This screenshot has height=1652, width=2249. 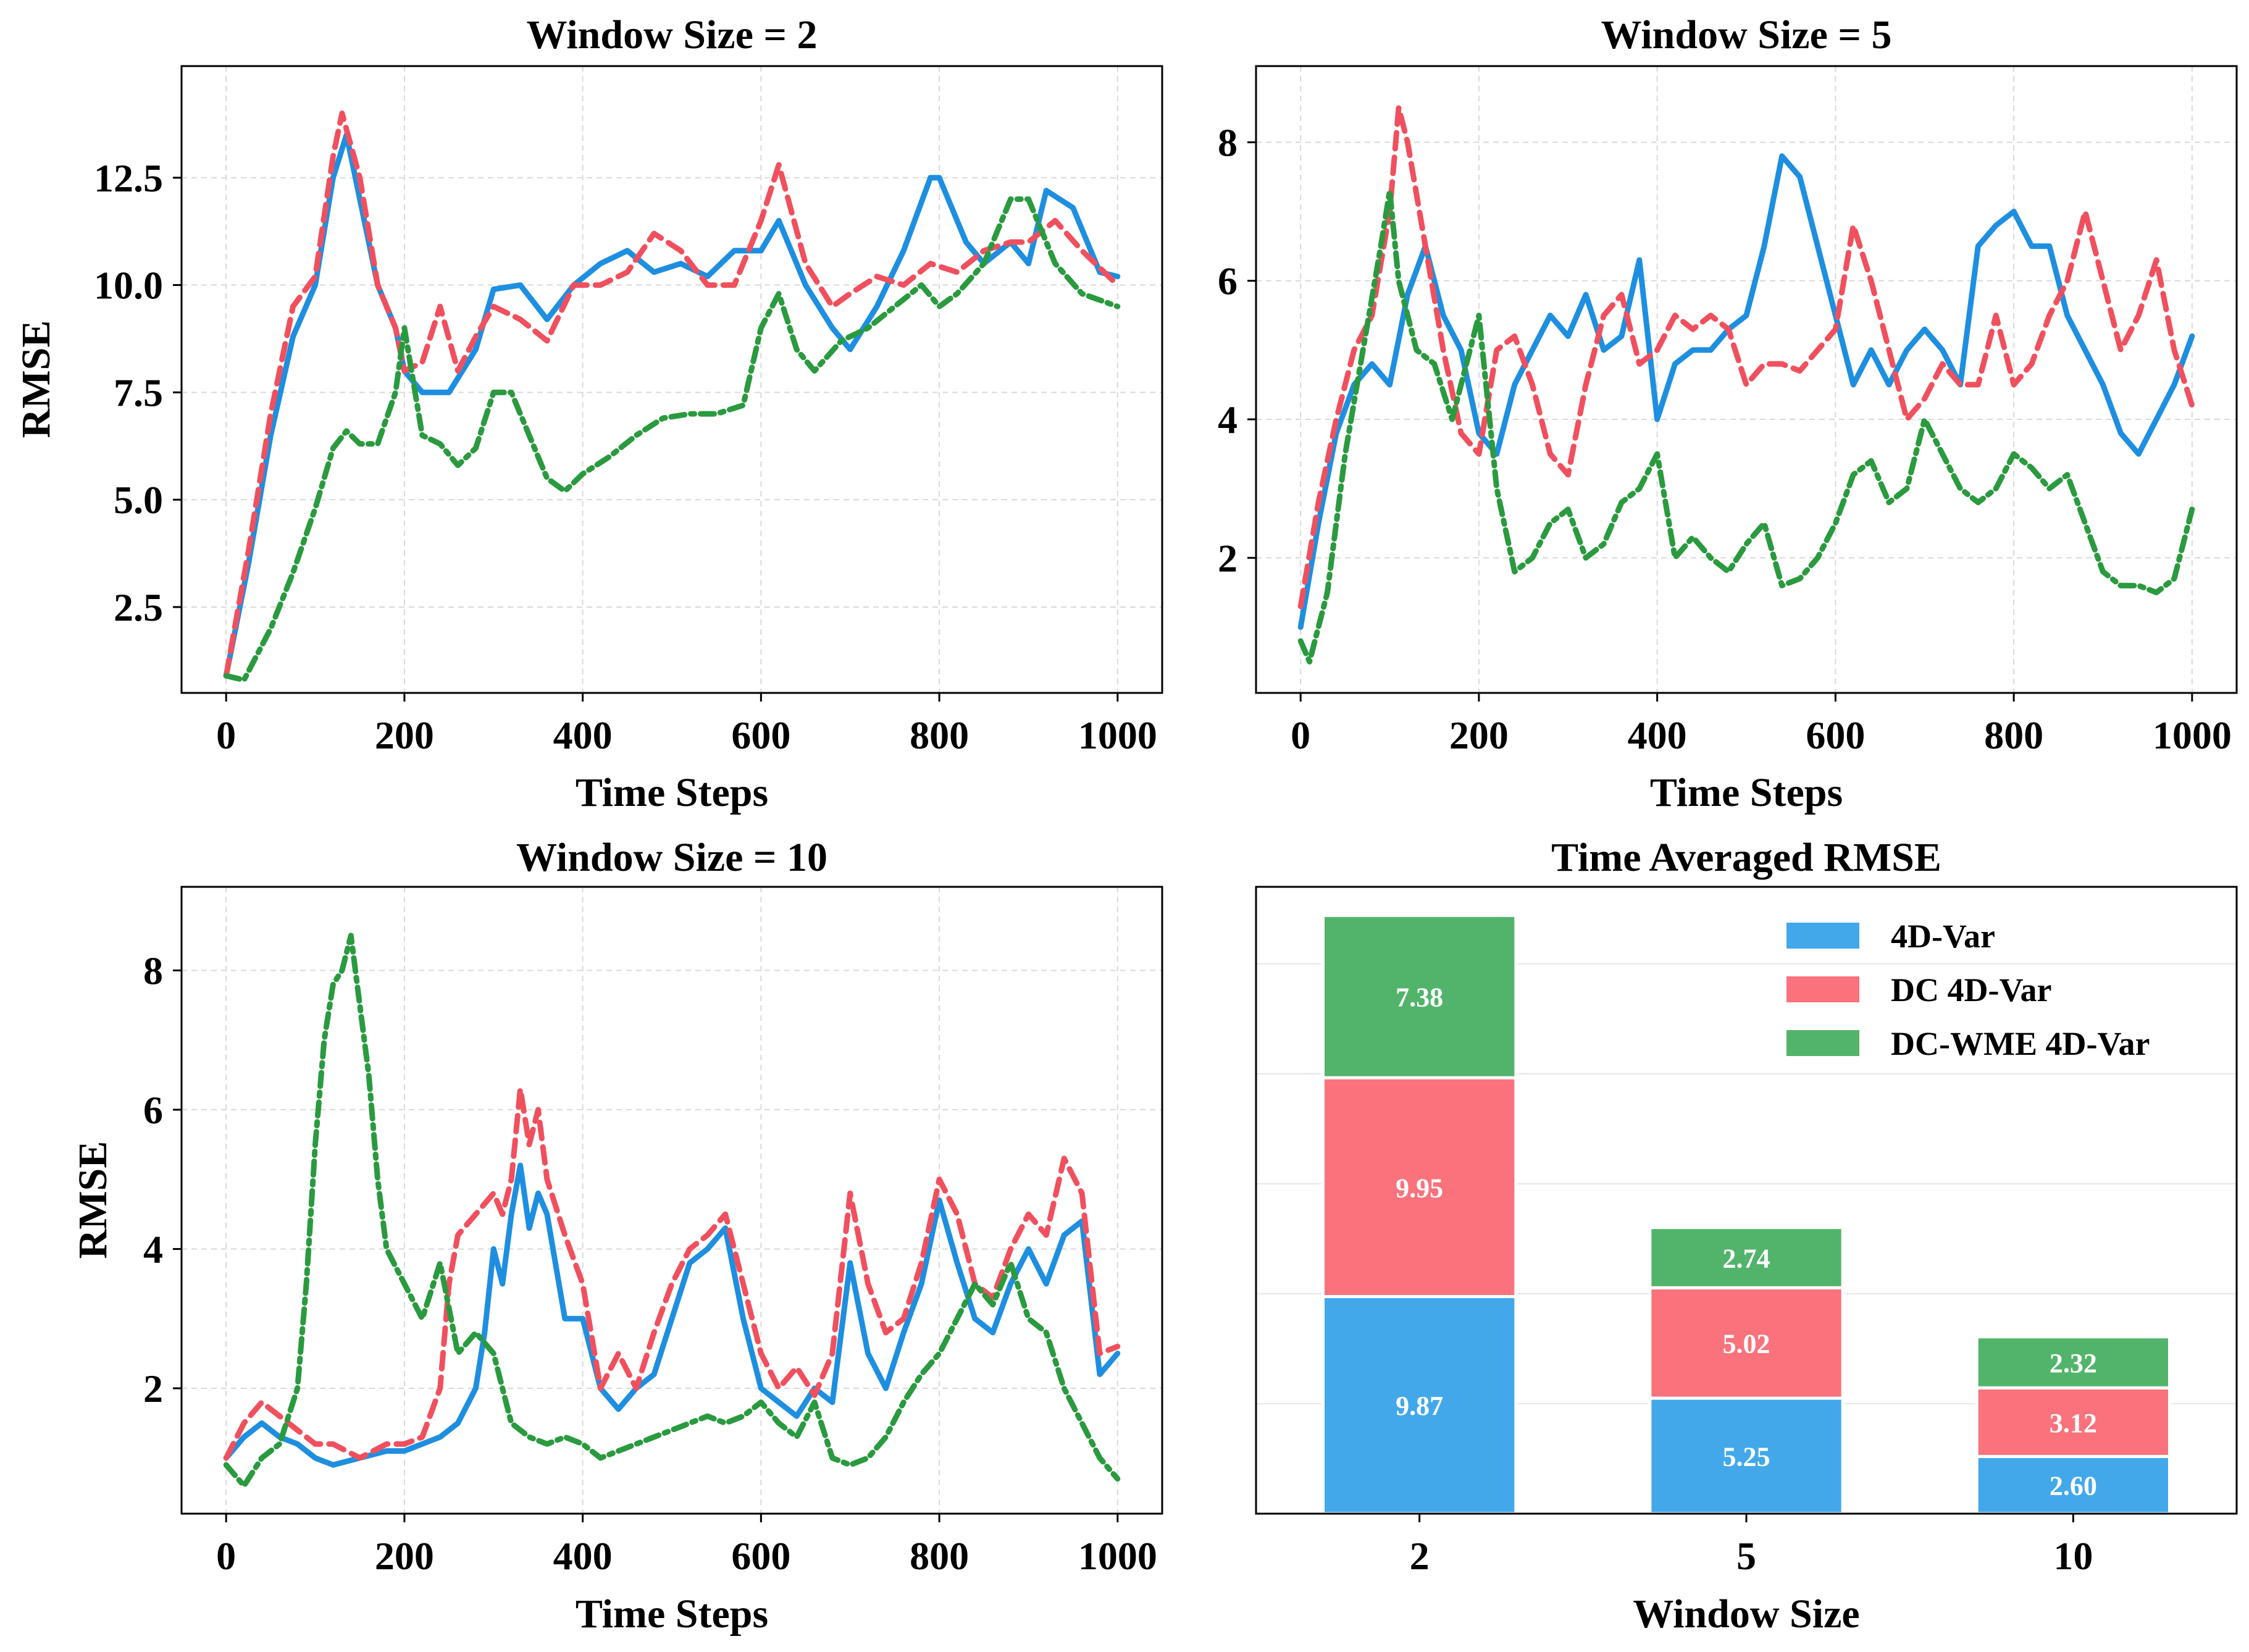 What do you see at coordinates (128, 178) in the screenshot?
I see `y-tick-label: 12.5` at bounding box center [128, 178].